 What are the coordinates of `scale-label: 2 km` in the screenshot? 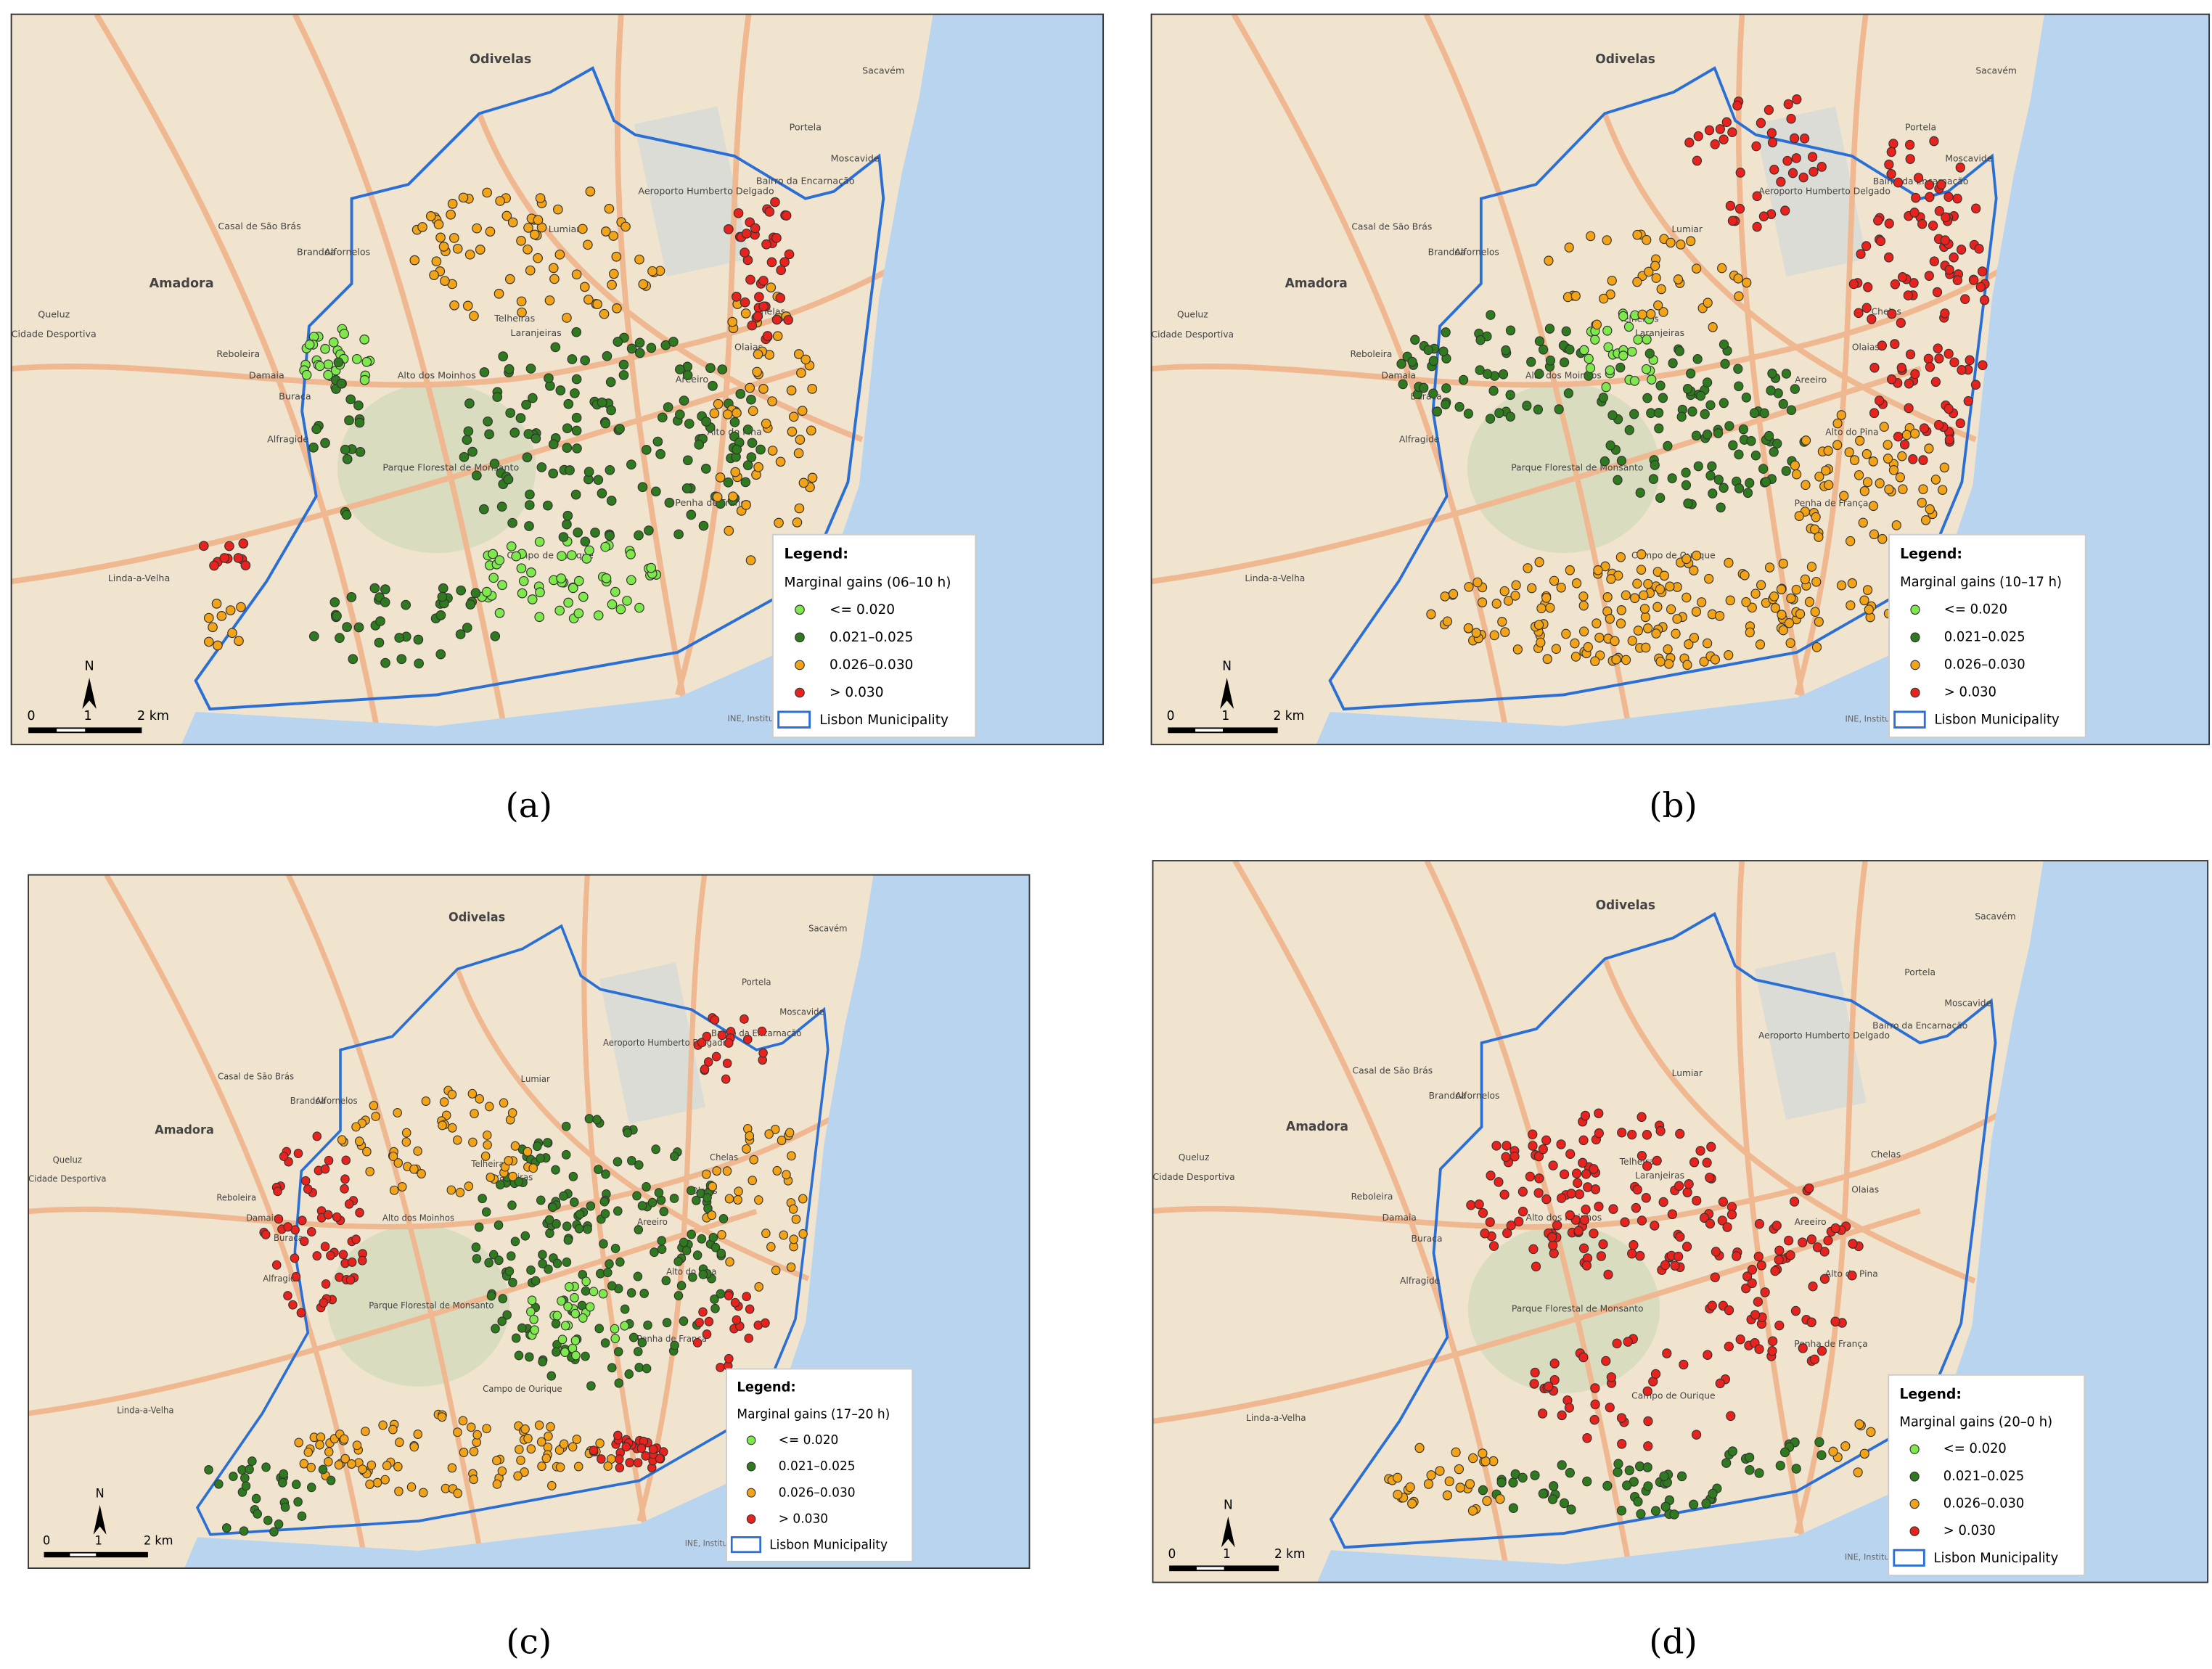 It's located at (153, 716).